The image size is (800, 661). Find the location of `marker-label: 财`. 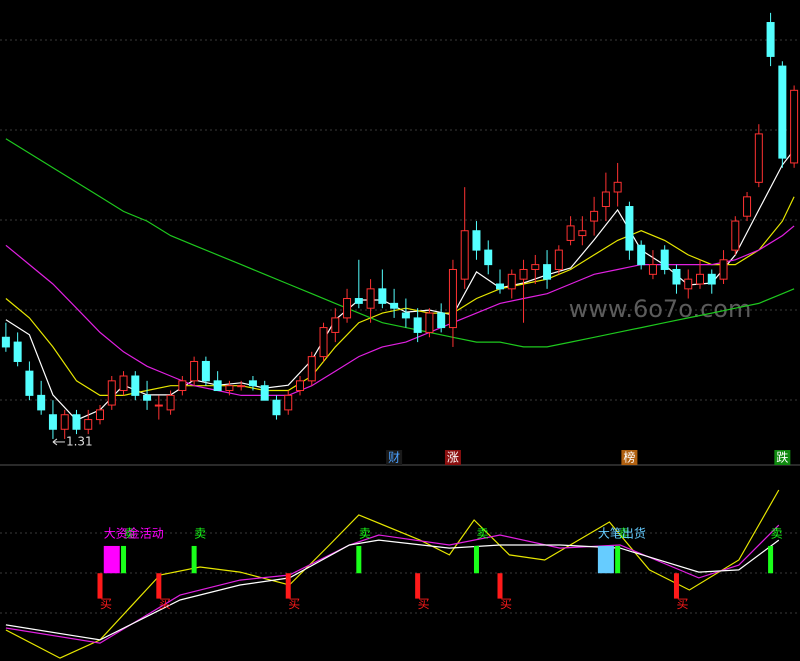

marker-label: 财 is located at coordinates (394, 458).